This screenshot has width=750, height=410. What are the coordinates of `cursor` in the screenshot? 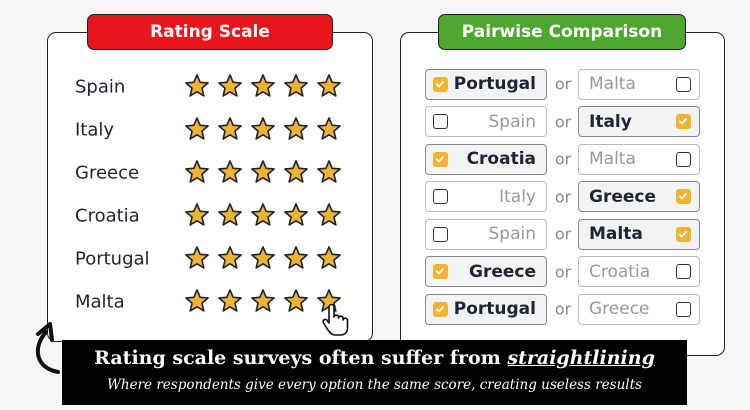 It's located at (336, 322).